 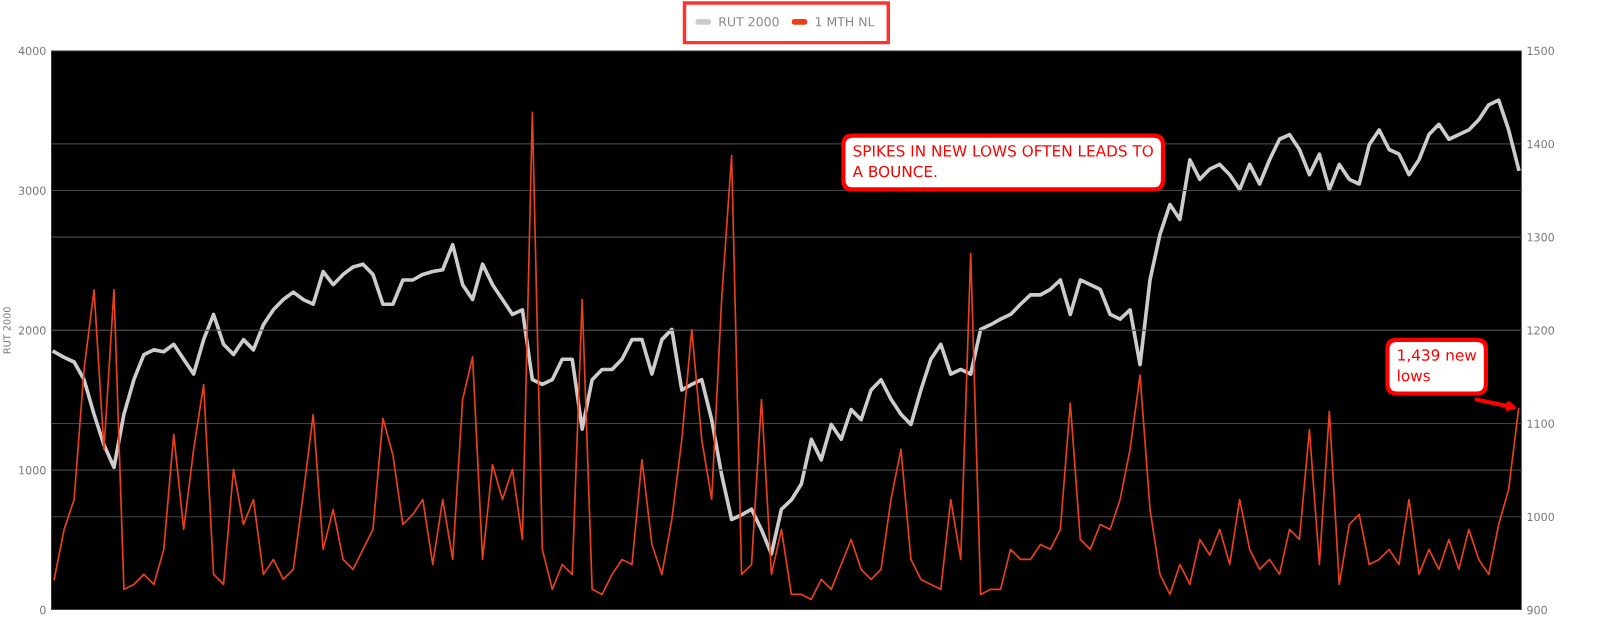 What do you see at coordinates (1537, 610) in the screenshot?
I see `y2-tick-label: 900` at bounding box center [1537, 610].